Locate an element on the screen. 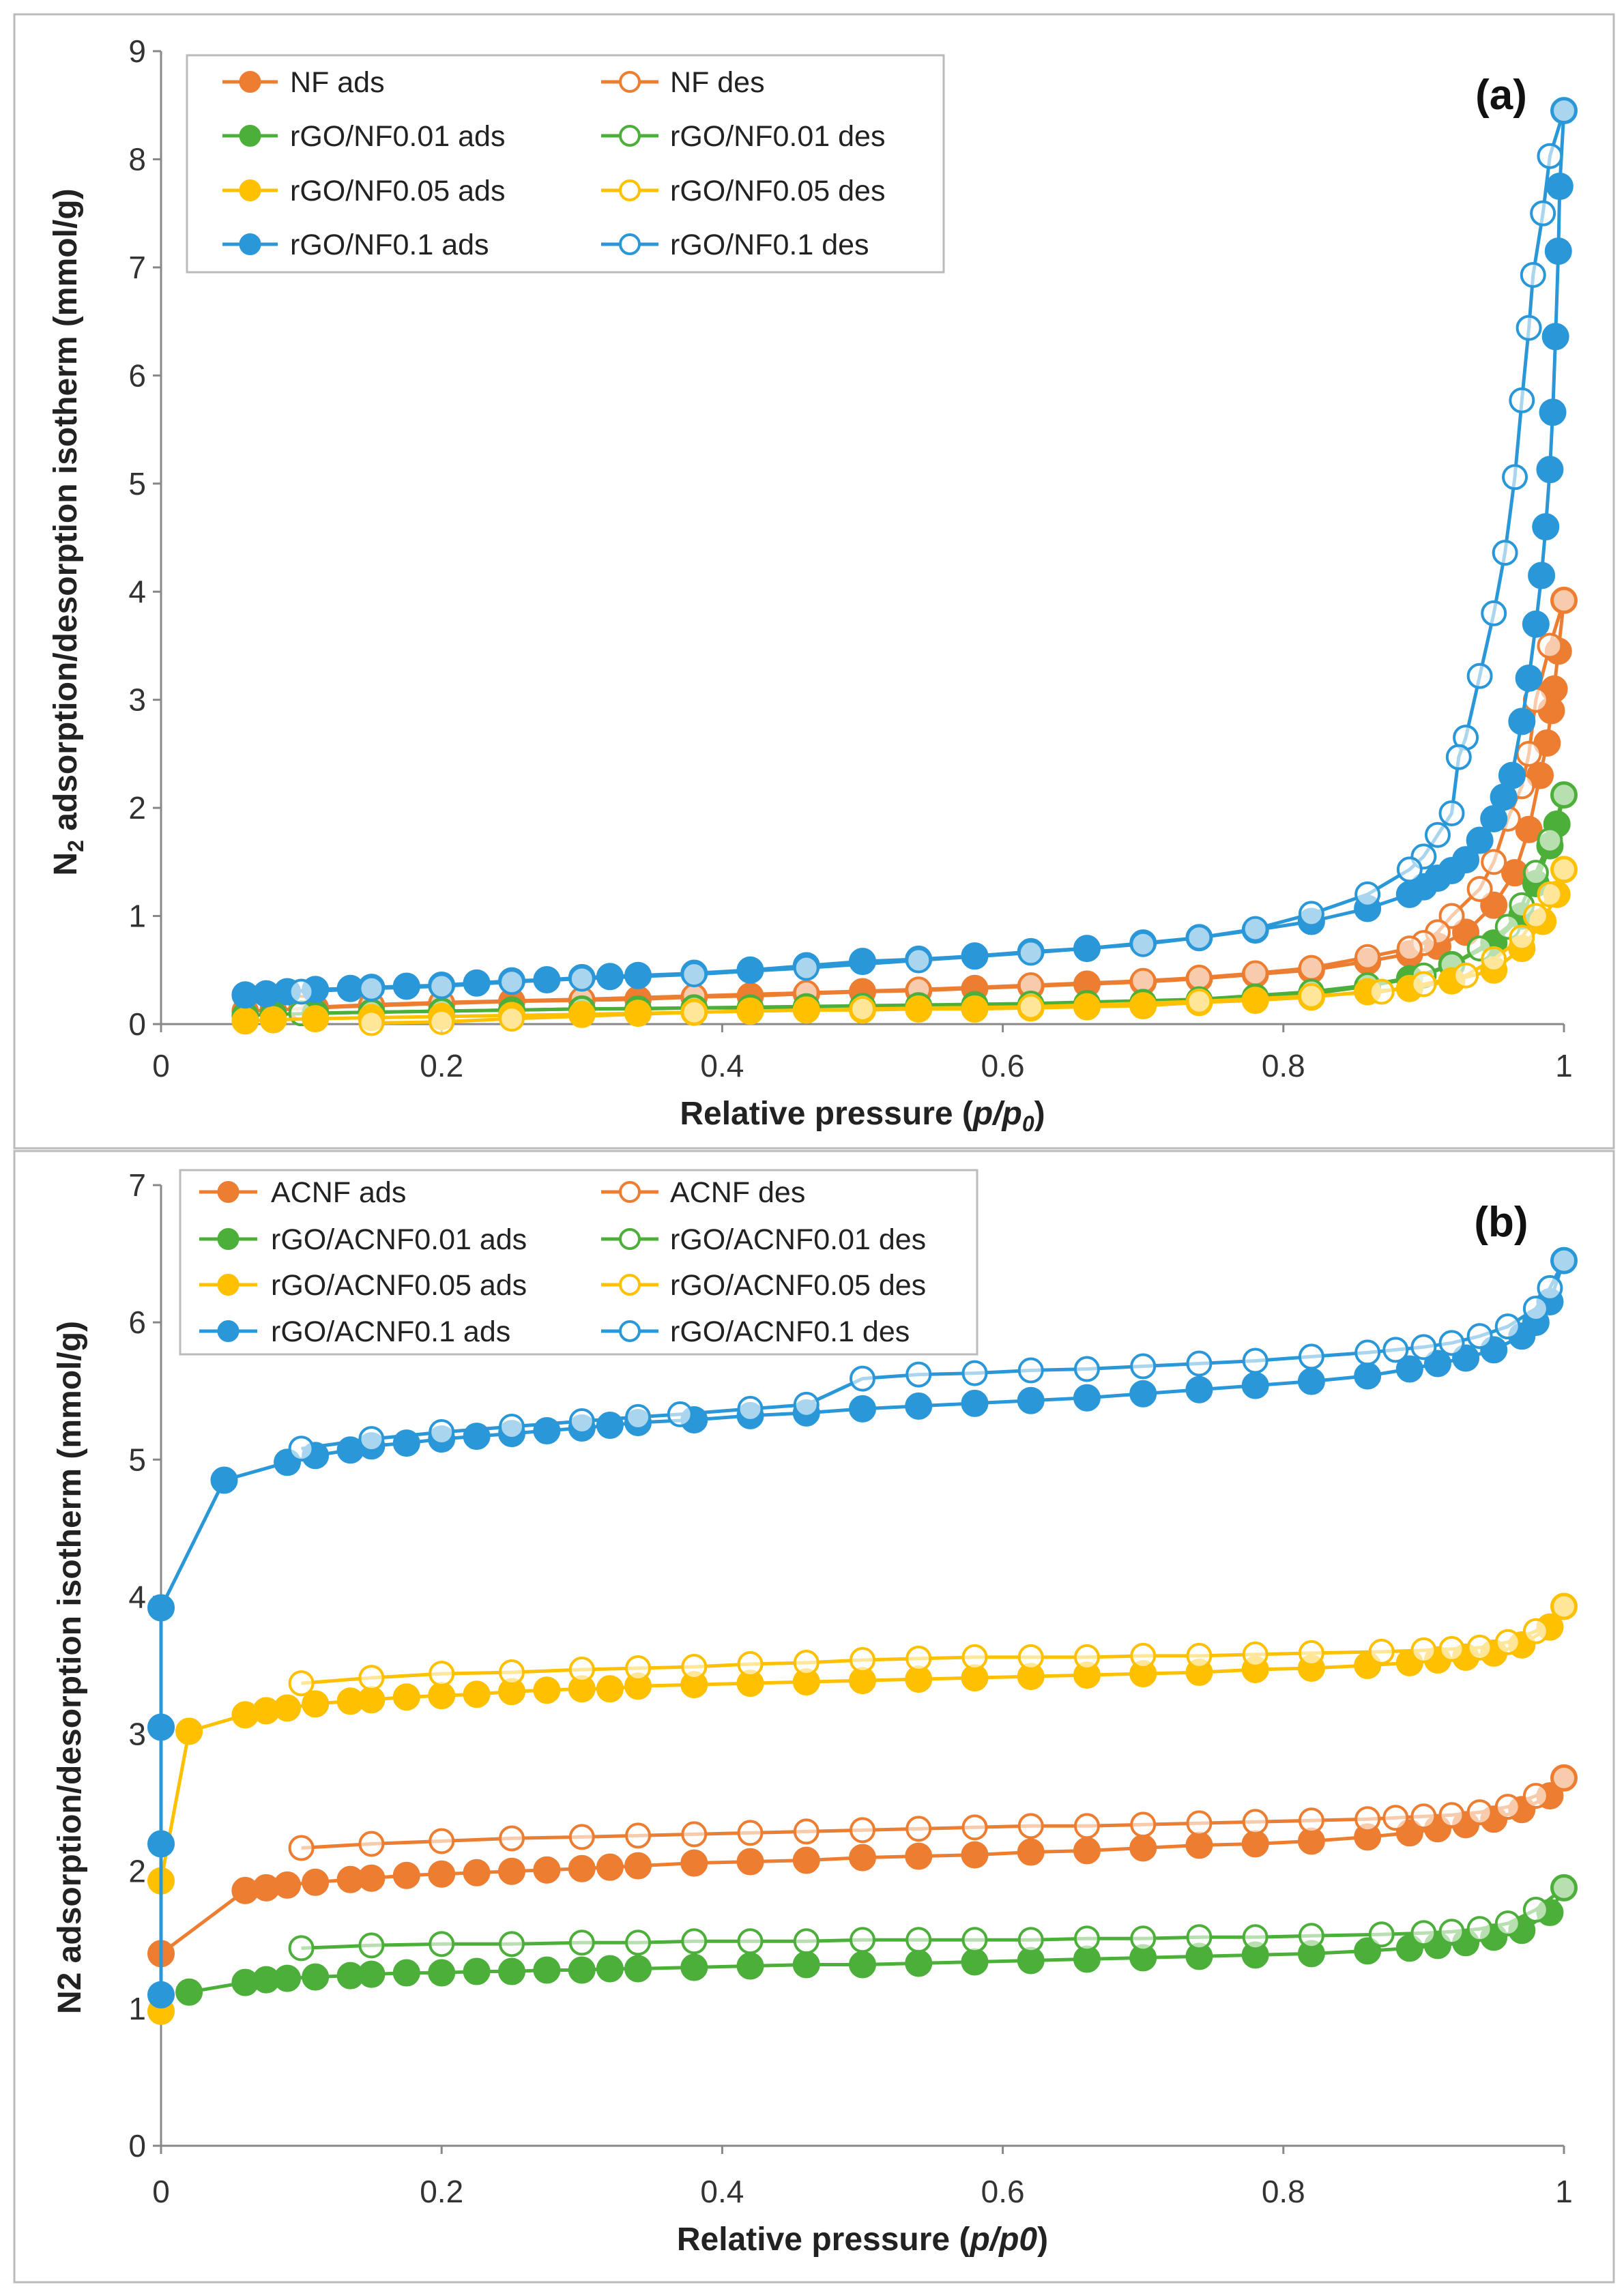 This screenshot has height=2287, width=1624. legend-label: rGO/ACNF0.05 ads is located at coordinates (399, 1285).